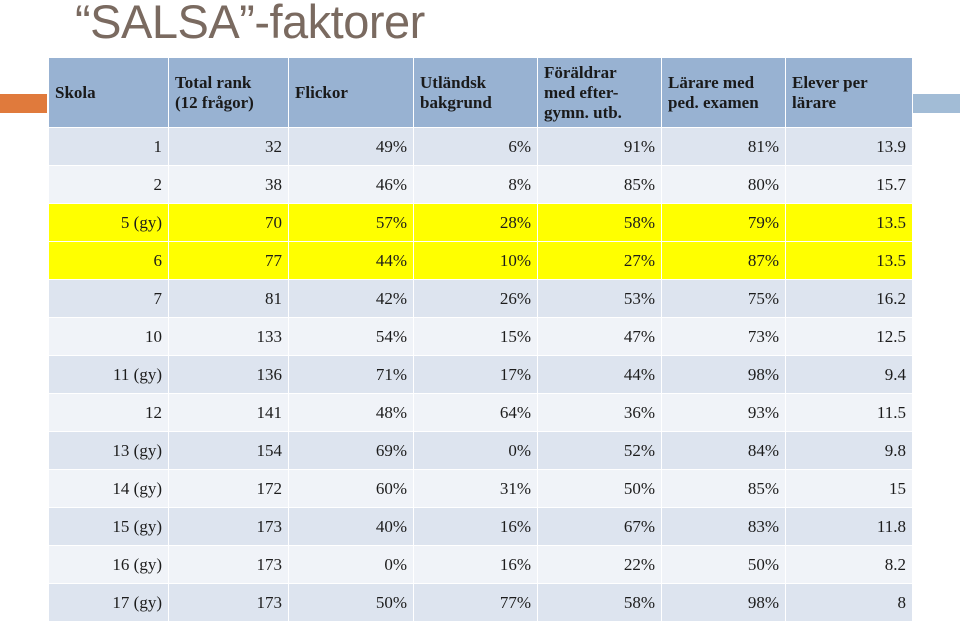 The width and height of the screenshot is (960, 625). I want to click on cell-skola: 15 (gy), so click(108, 526).